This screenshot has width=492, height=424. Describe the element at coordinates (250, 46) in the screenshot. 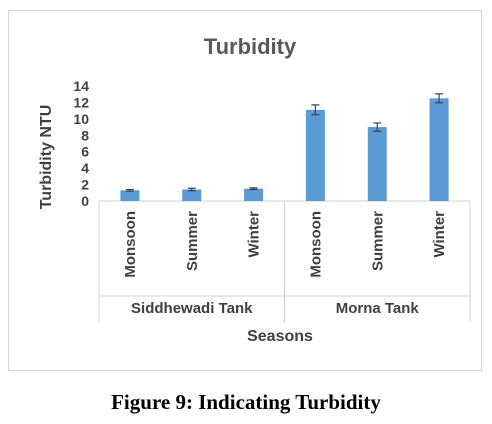

I see `chart-title: Turbidity` at that location.